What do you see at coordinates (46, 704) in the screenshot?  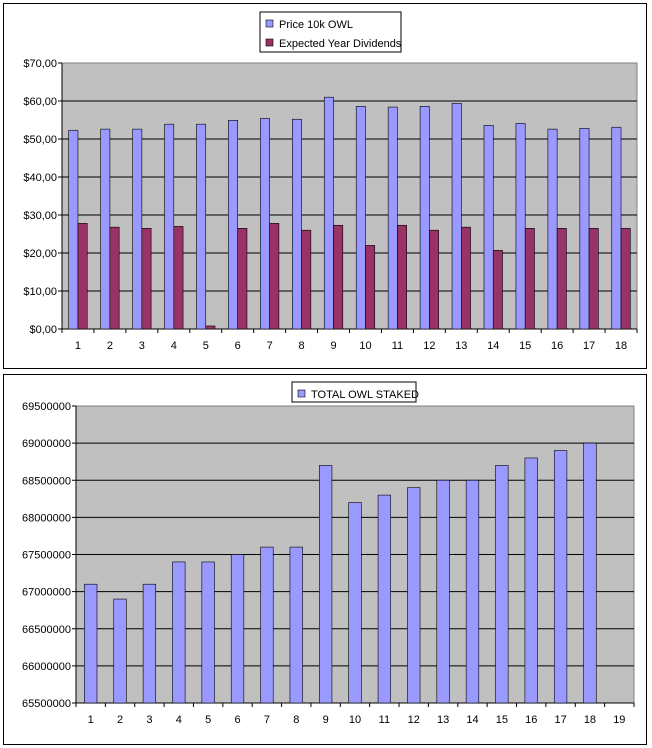 I see `y-tick-label: 65500000` at bounding box center [46, 704].